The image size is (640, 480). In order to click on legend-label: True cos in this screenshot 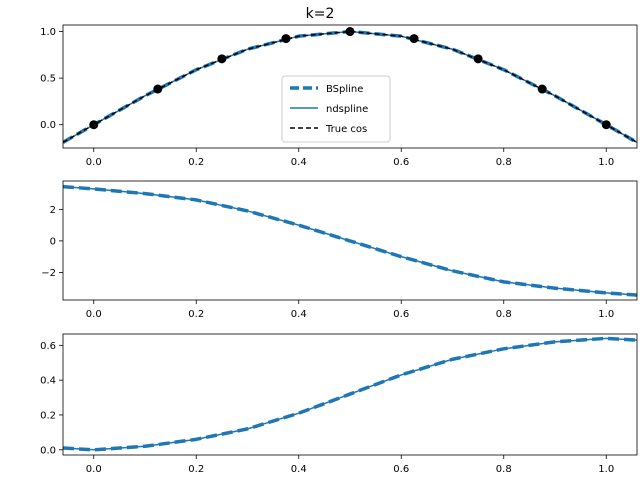, I will do `click(346, 129)`.